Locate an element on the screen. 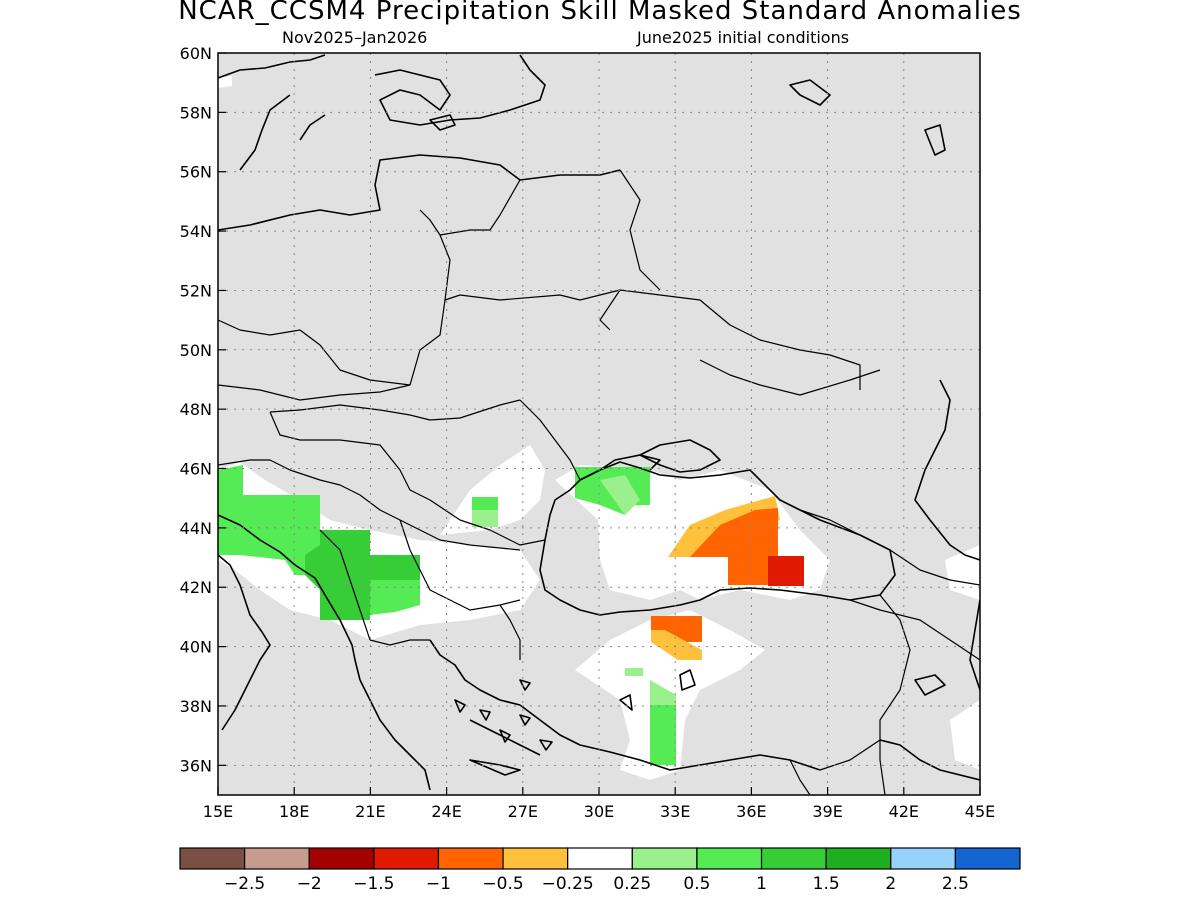  x-tick-label: 21E is located at coordinates (370, 811).